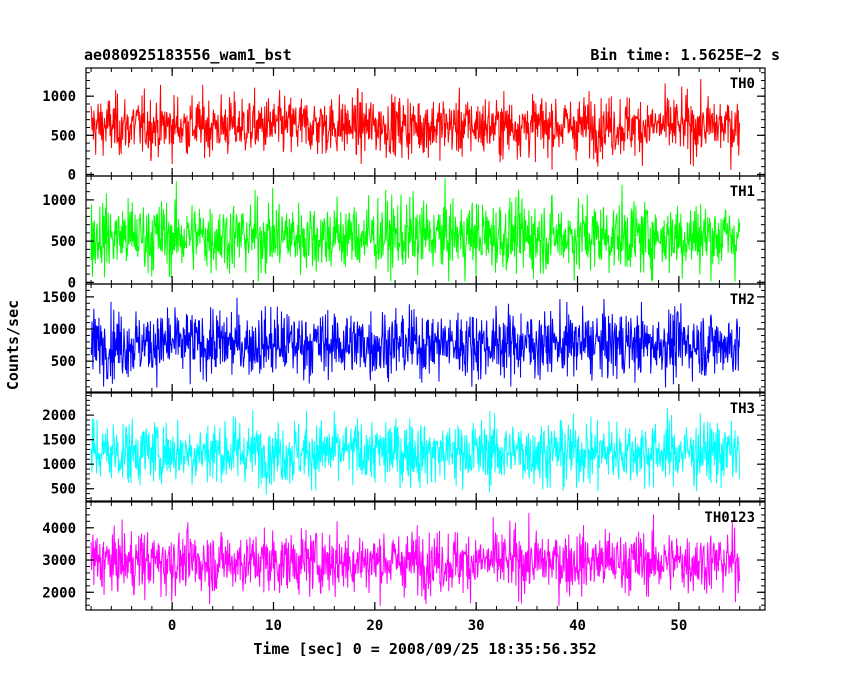  What do you see at coordinates (742, 300) in the screenshot?
I see `panel-label: TH2` at bounding box center [742, 300].